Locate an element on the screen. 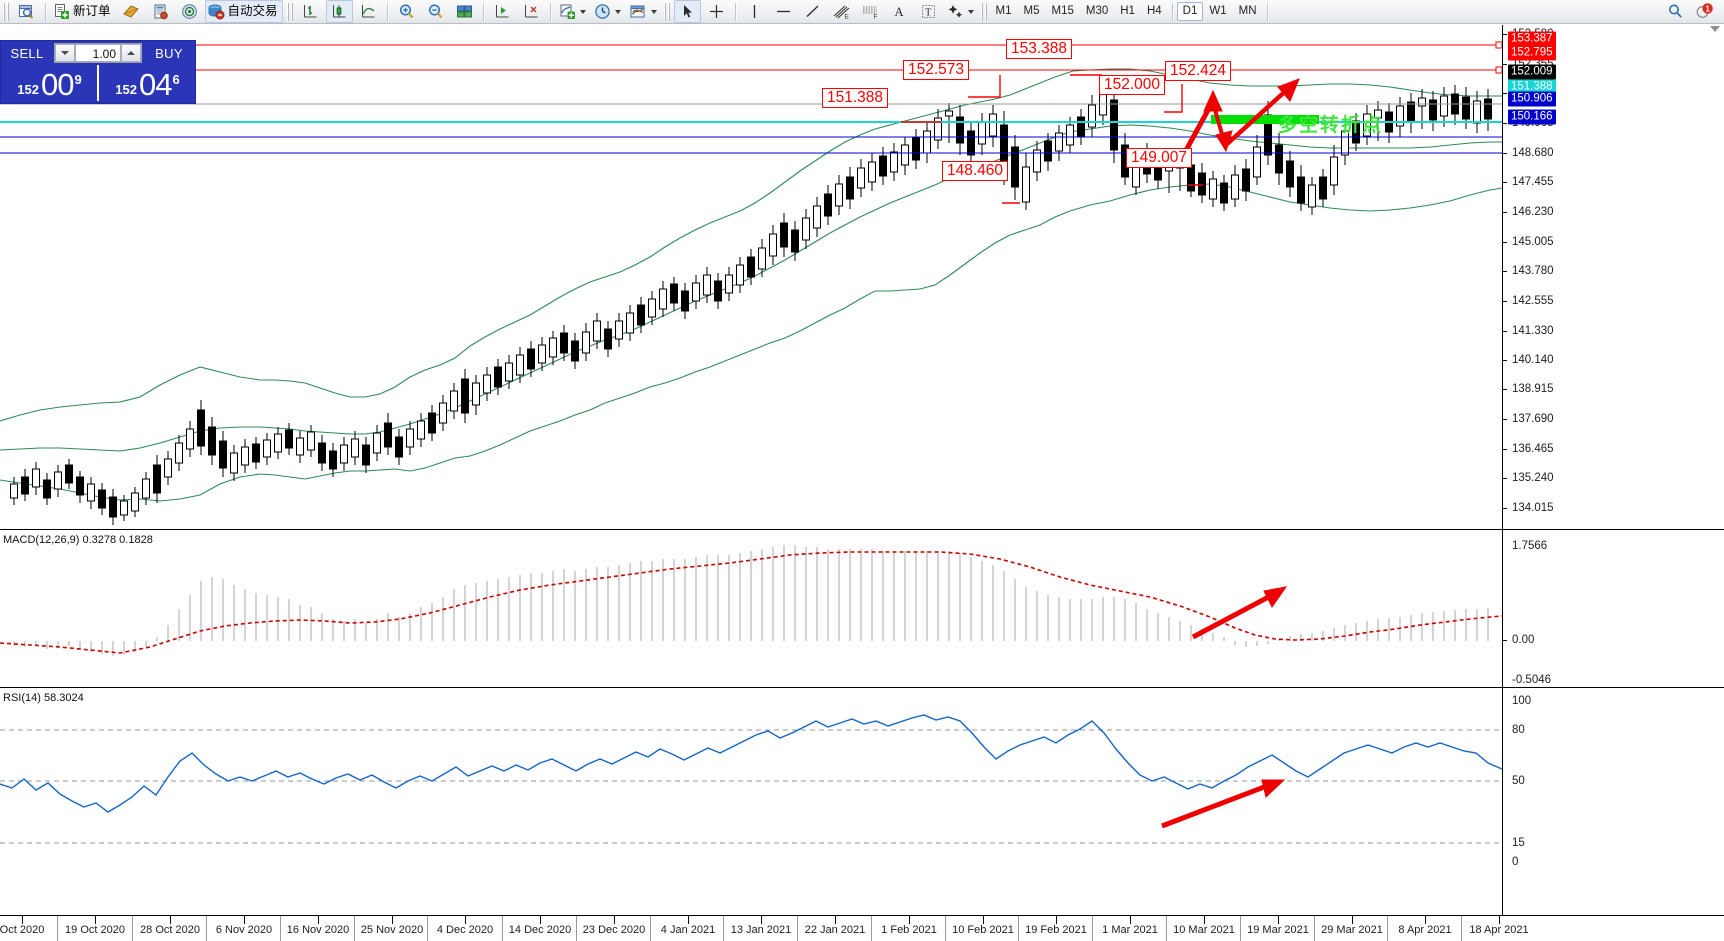 This screenshot has width=1724, height=941. price-level-badge: 152.009 is located at coordinates (1532, 72).